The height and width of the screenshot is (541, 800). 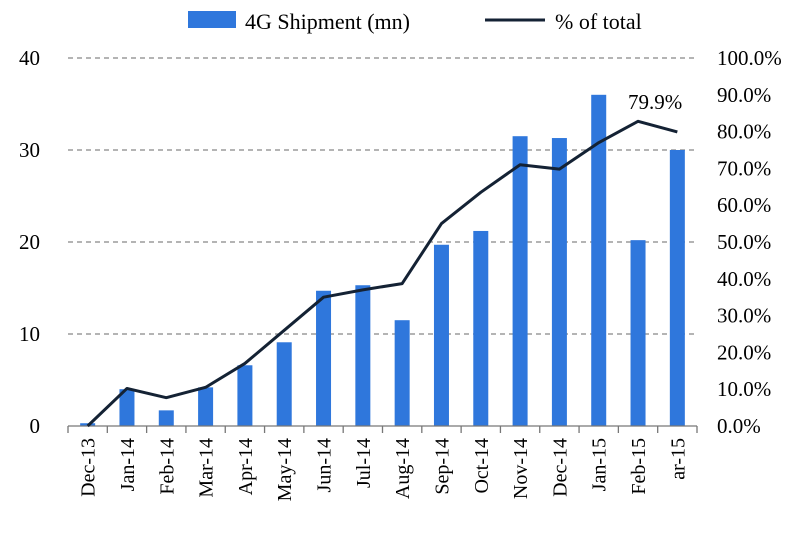 What do you see at coordinates (442, 466) in the screenshot?
I see `x-tick-label: Sep-14` at bounding box center [442, 466].